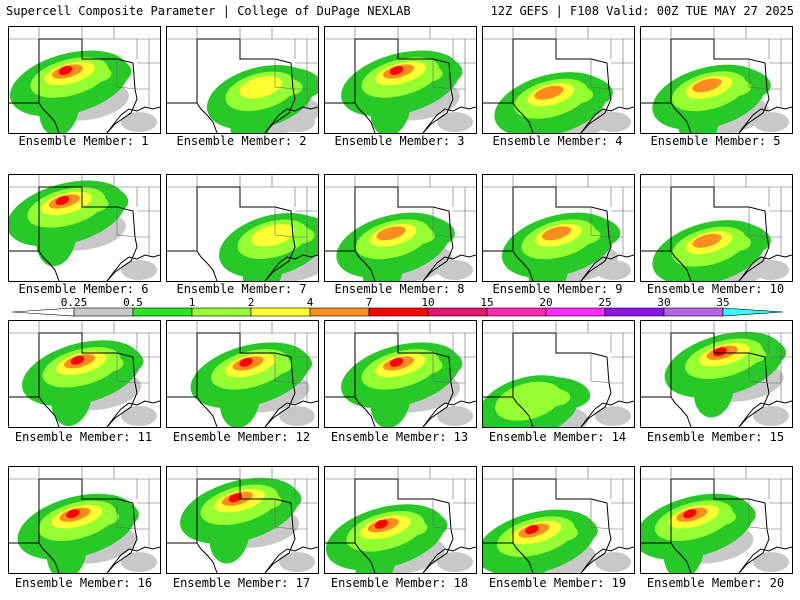 This screenshot has height=600, width=800. What do you see at coordinates (241, 437) in the screenshot?
I see `ensemble-member-label: Ensemble Member: 12` at bounding box center [241, 437].